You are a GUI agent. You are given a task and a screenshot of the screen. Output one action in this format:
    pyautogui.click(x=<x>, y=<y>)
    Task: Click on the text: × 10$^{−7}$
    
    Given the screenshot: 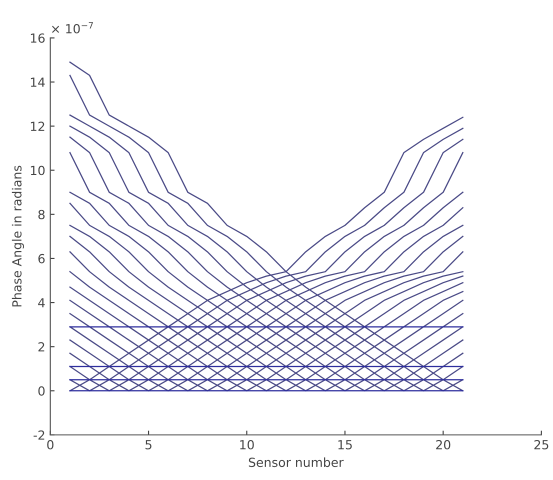 What is the action you would take?
    pyautogui.click(x=72, y=28)
    